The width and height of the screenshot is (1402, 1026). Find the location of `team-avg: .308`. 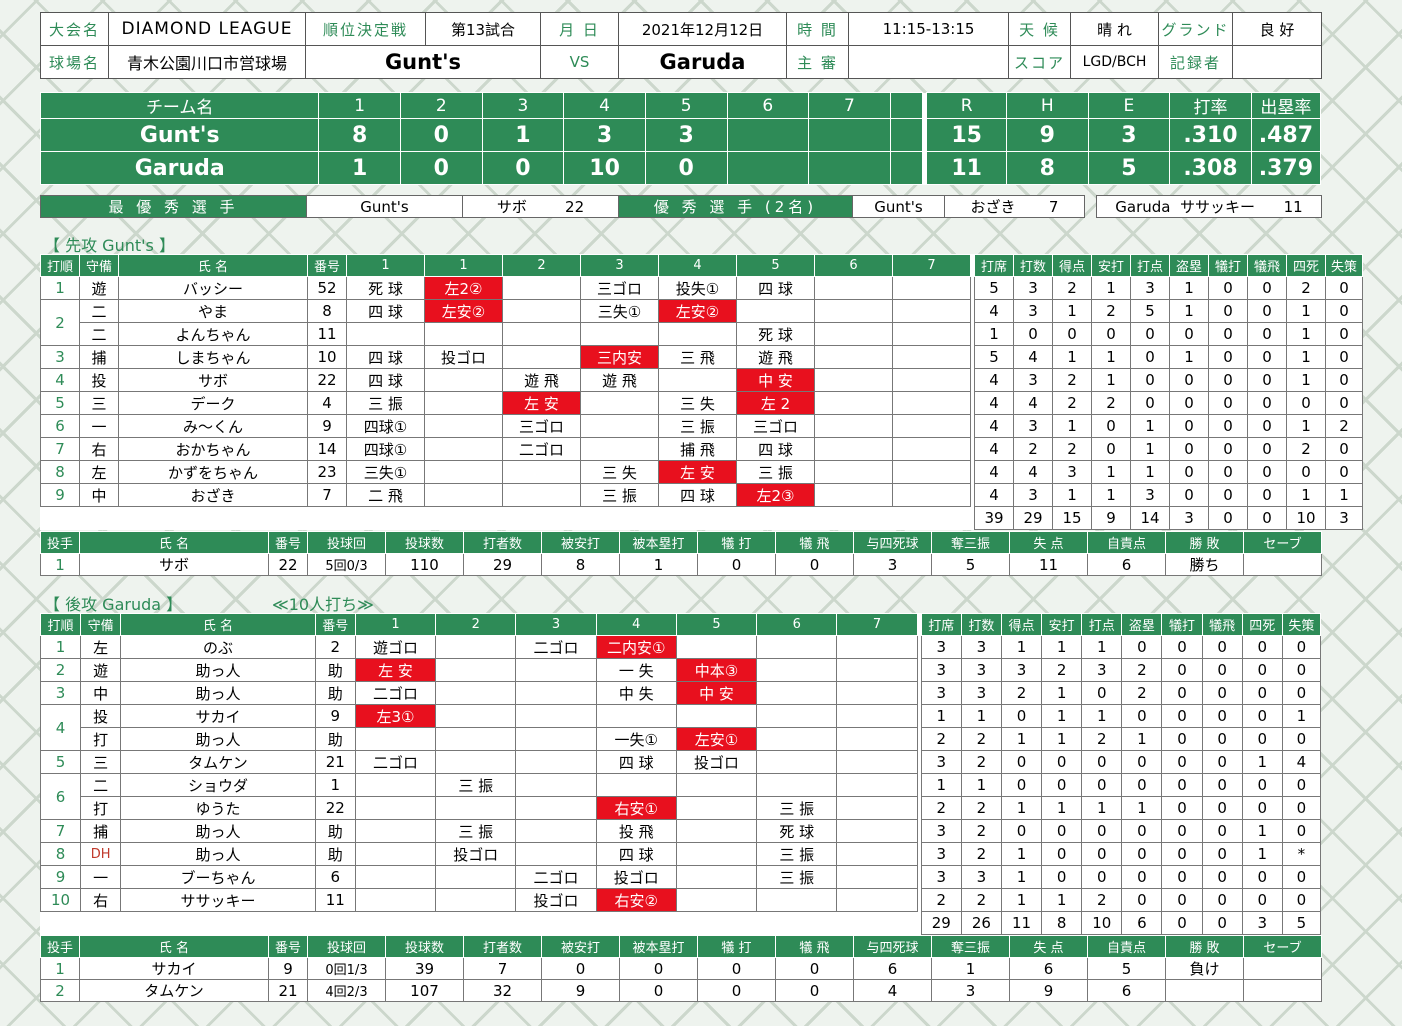

team-avg: .308 is located at coordinates (1210, 168).